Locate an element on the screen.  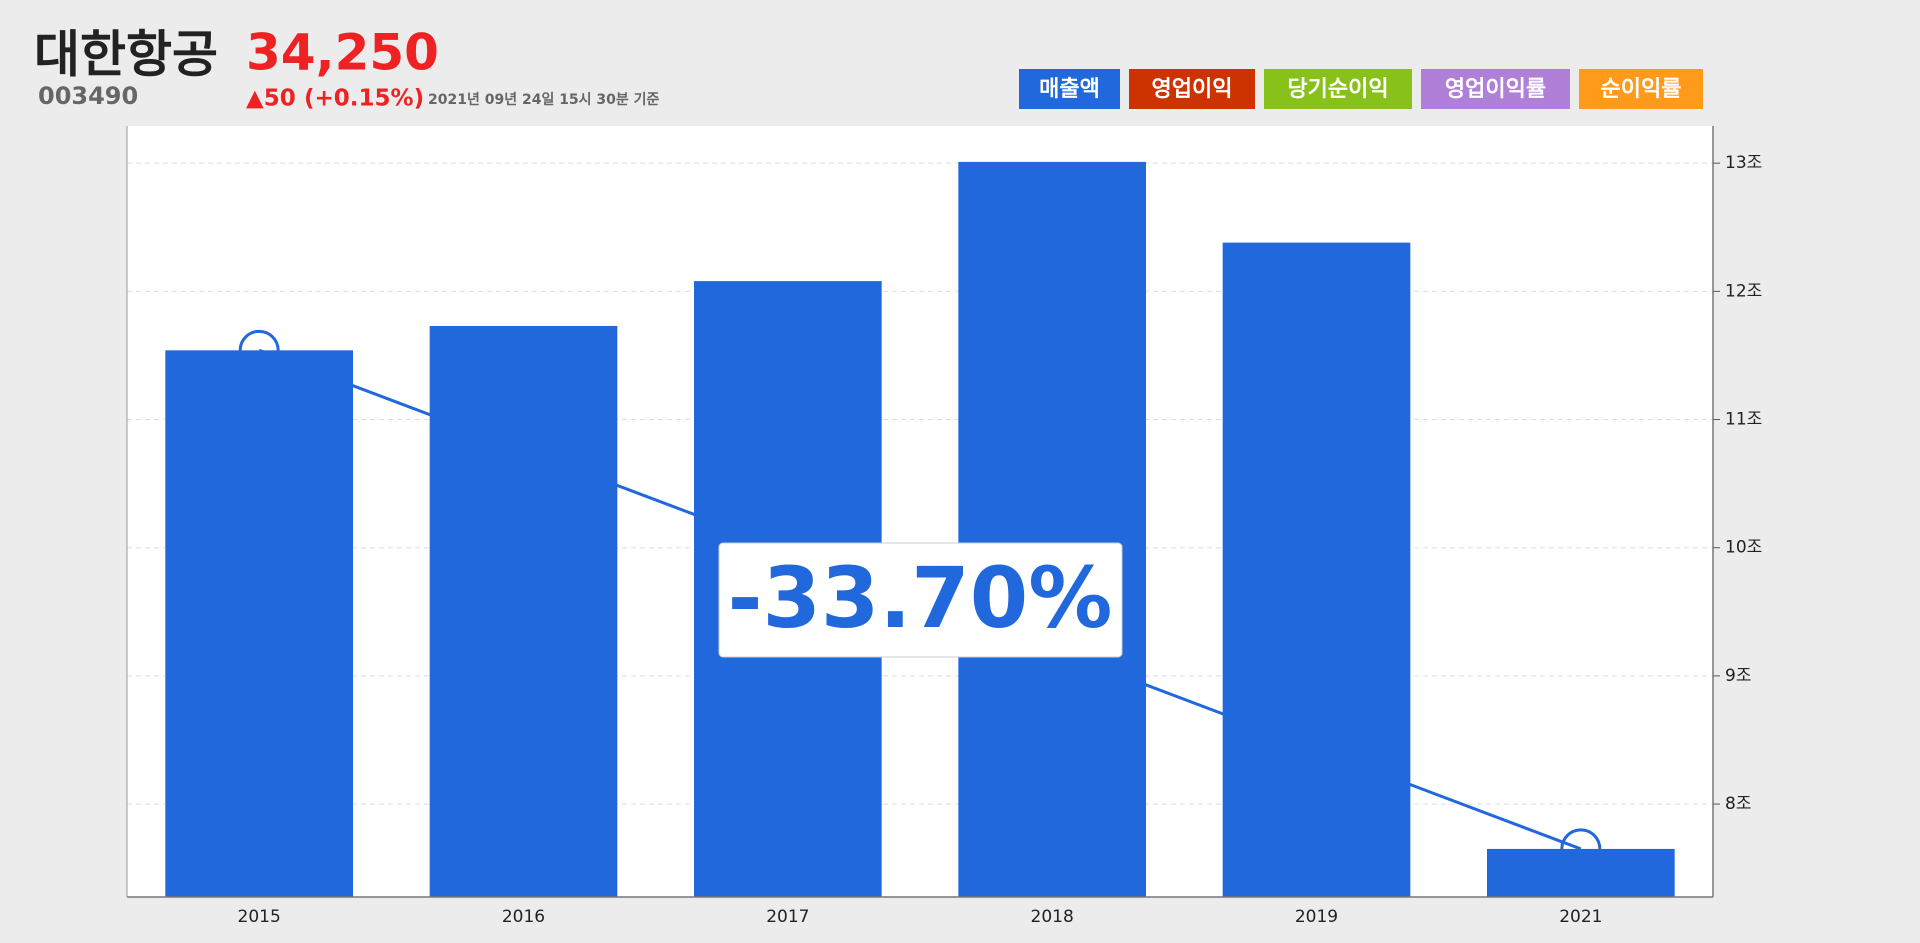
legend-button-label: 순이익률 is located at coordinates (1641, 89).